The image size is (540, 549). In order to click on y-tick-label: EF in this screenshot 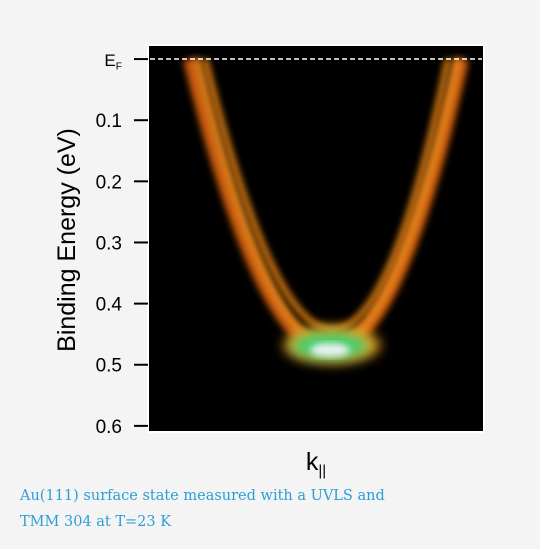, I will do `click(113, 62)`.